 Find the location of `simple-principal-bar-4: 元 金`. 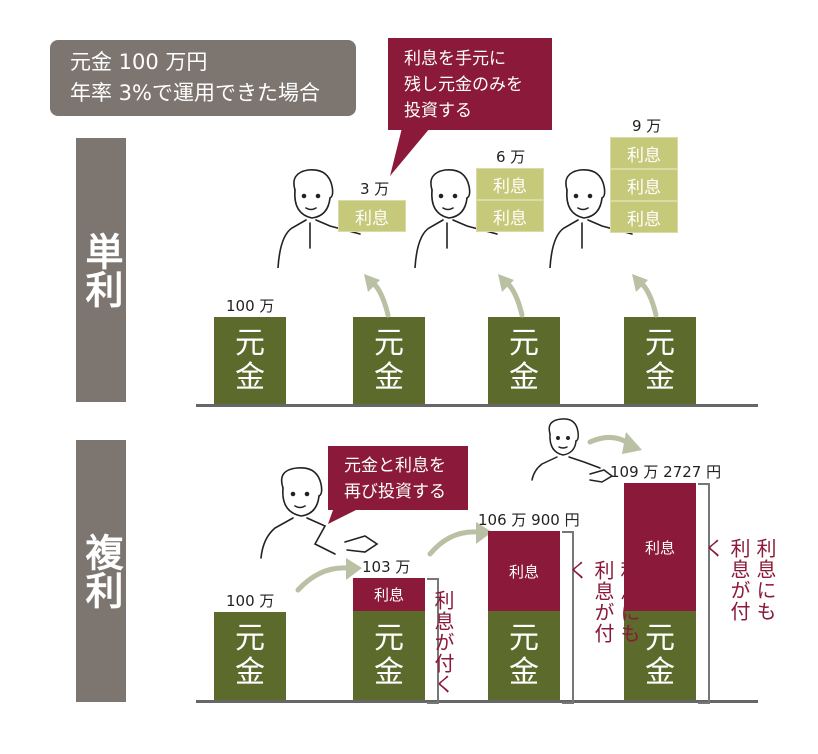

simple-principal-bar-4: 元 金 is located at coordinates (660, 360).